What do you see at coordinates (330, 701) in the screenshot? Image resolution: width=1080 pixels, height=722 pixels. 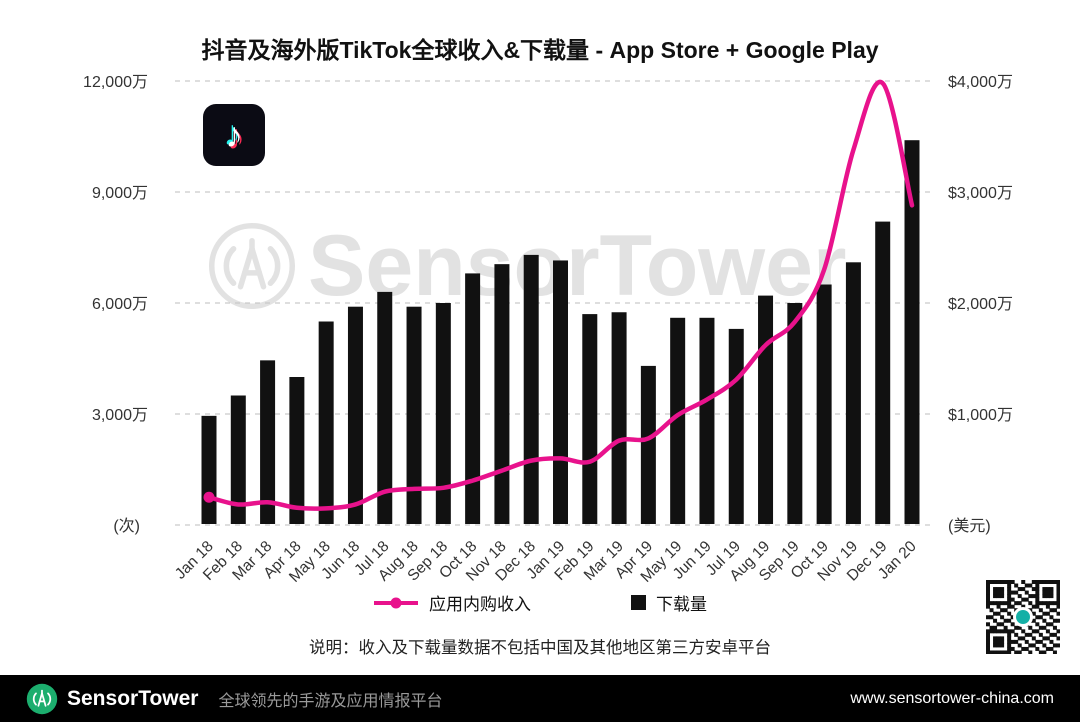 I see `footer-tagline: 全球领先的手游及应用情报平台` at bounding box center [330, 701].